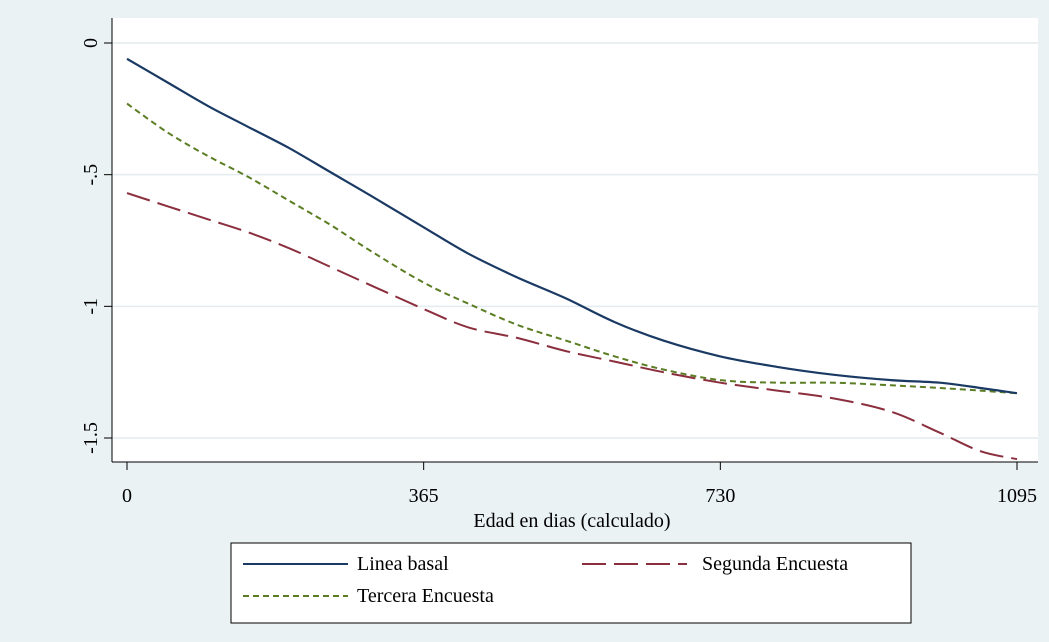  What do you see at coordinates (424, 496) in the screenshot?
I see `x-tick-label-1: 365` at bounding box center [424, 496].